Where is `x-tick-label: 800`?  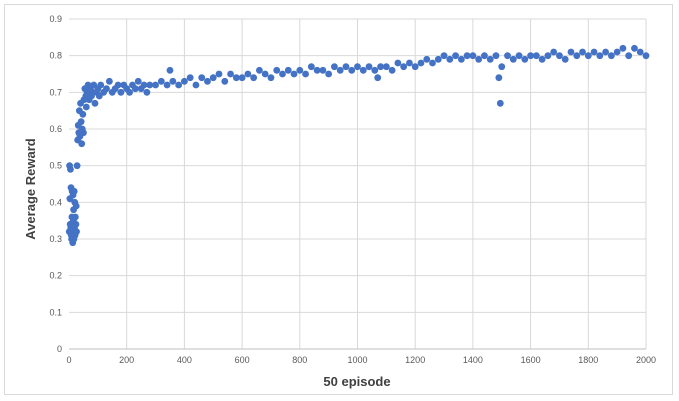
x-tick-label: 800 is located at coordinates (299, 360).